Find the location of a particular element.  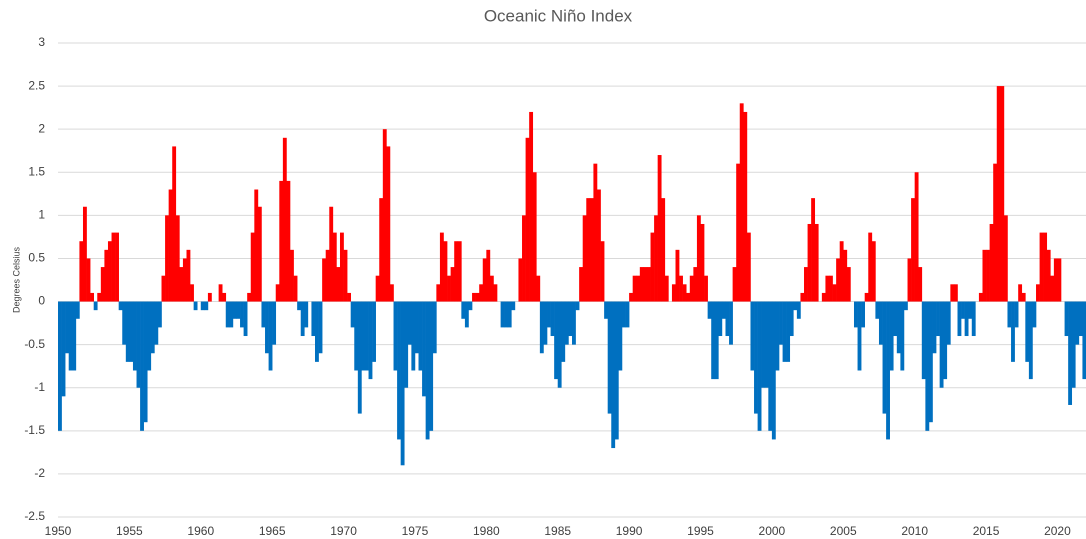

y-tick-label: -1.5 is located at coordinates (34, 430).